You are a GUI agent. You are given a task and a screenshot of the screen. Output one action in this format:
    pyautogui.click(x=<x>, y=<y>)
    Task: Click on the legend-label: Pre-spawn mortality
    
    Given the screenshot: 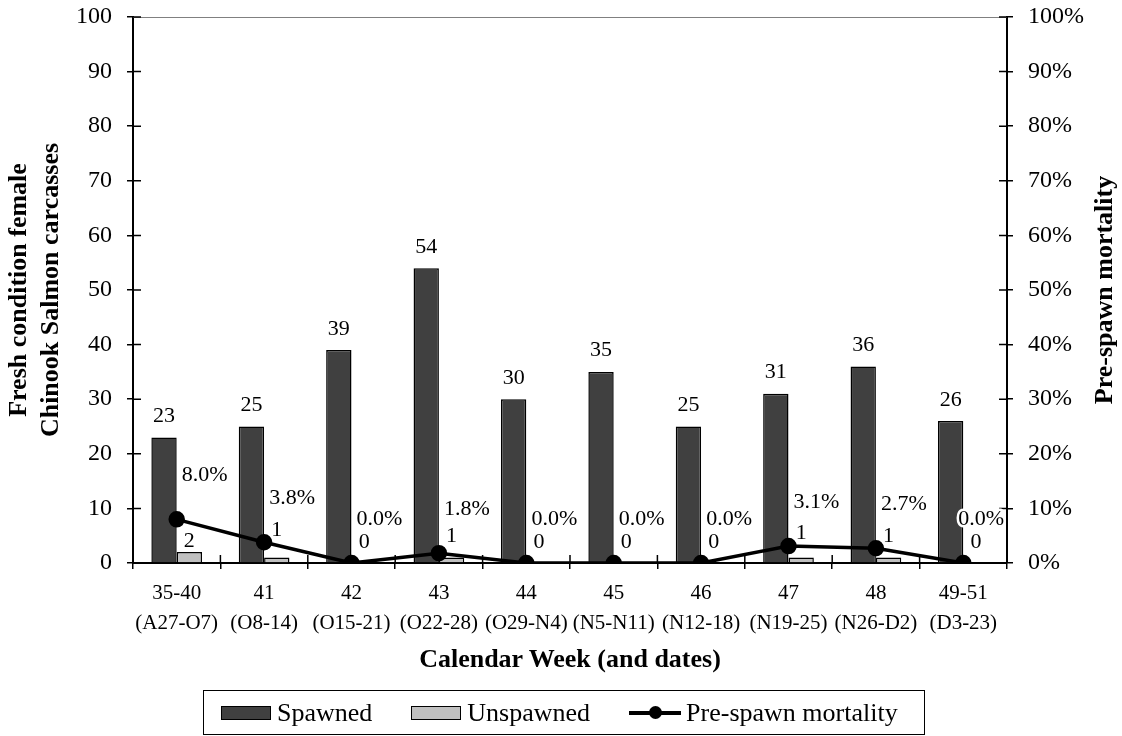 What is the action you would take?
    pyautogui.click(x=792, y=712)
    